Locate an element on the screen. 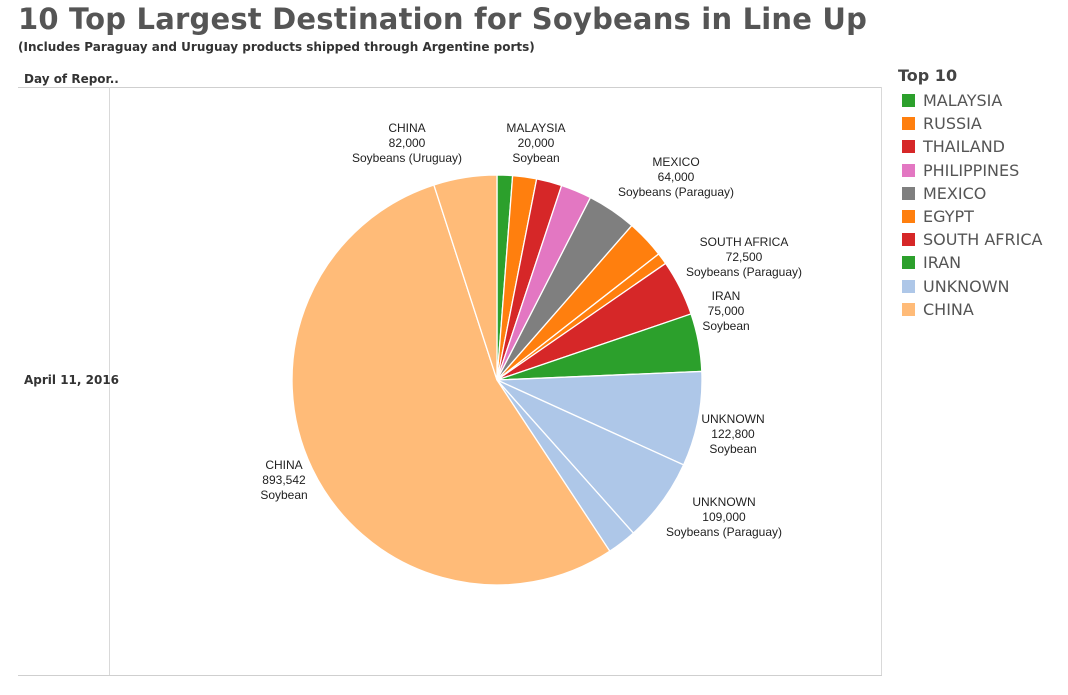  legend-item-iran: IRAN is located at coordinates (970, 262).